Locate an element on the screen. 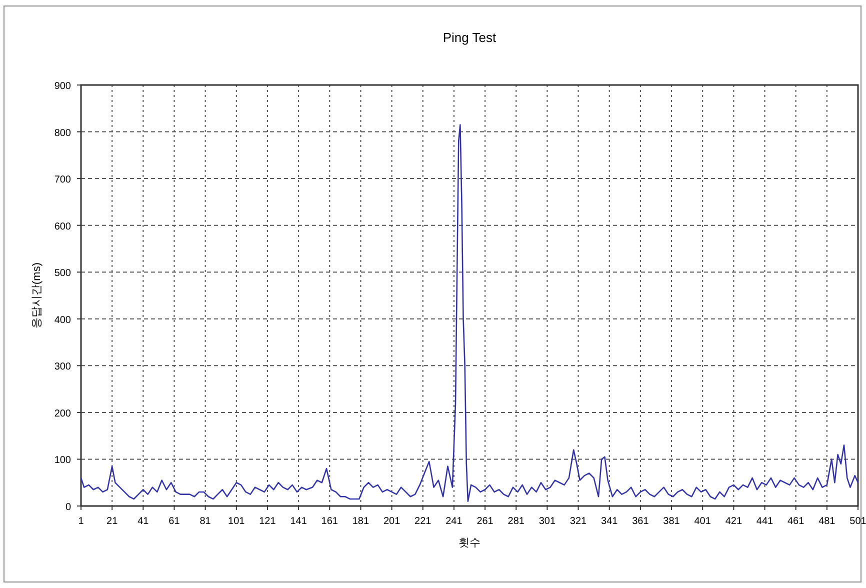 The width and height of the screenshot is (866, 588). x-tick-label: 61 is located at coordinates (174, 521).